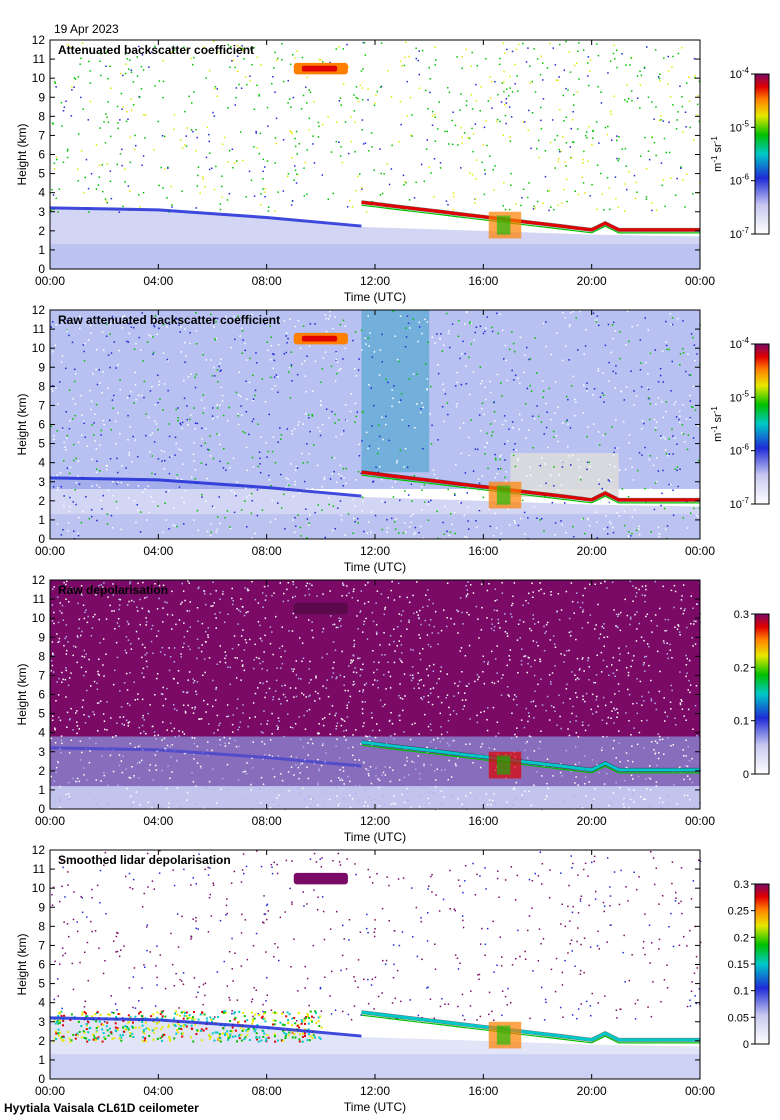 The image size is (780, 1120). I want to click on y-tick-label: 2, so click(41, 231).